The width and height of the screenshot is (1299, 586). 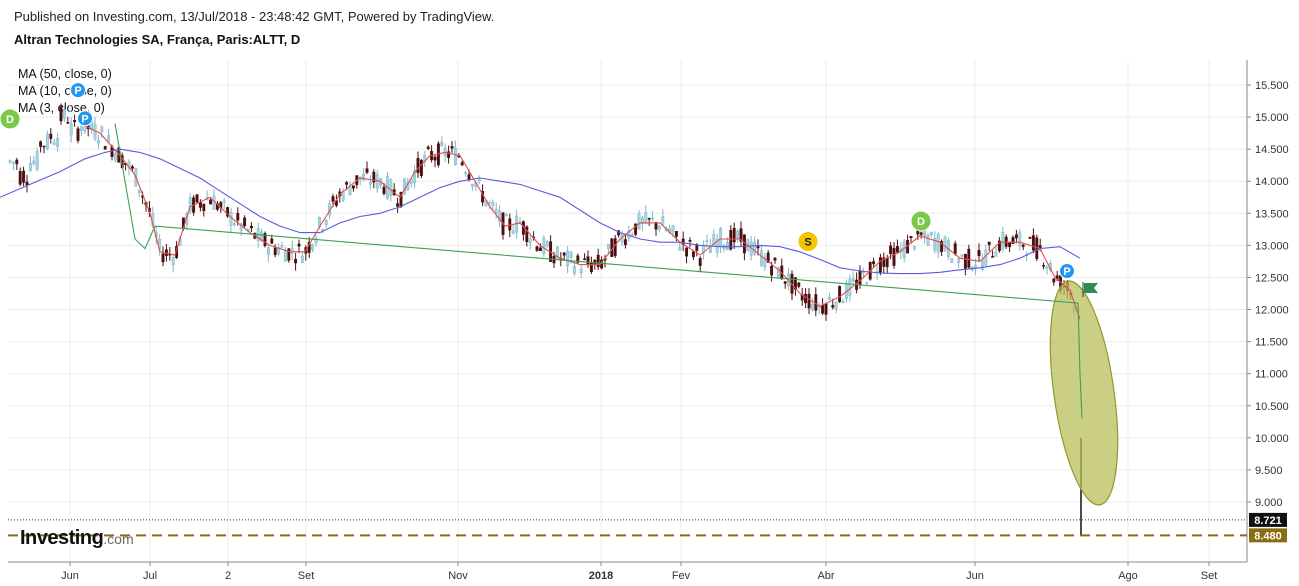 I want to click on price-tick: 10.500, so click(x=1272, y=407).